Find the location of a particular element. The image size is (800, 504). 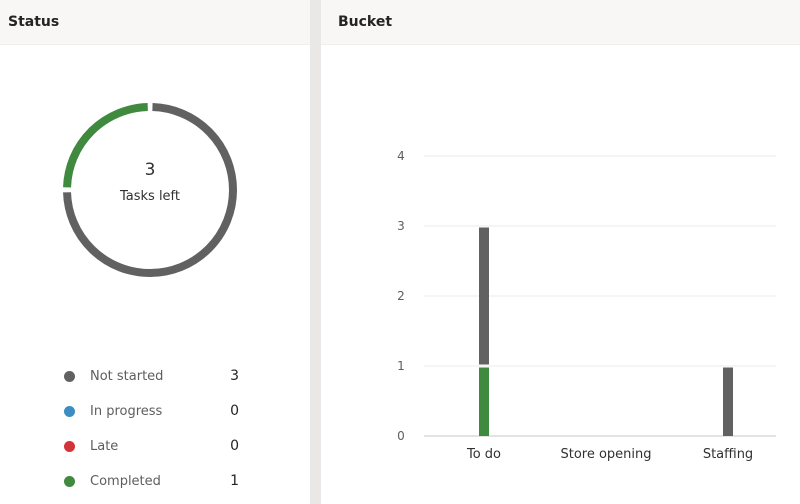

x-category-label: To do is located at coordinates (483, 454).